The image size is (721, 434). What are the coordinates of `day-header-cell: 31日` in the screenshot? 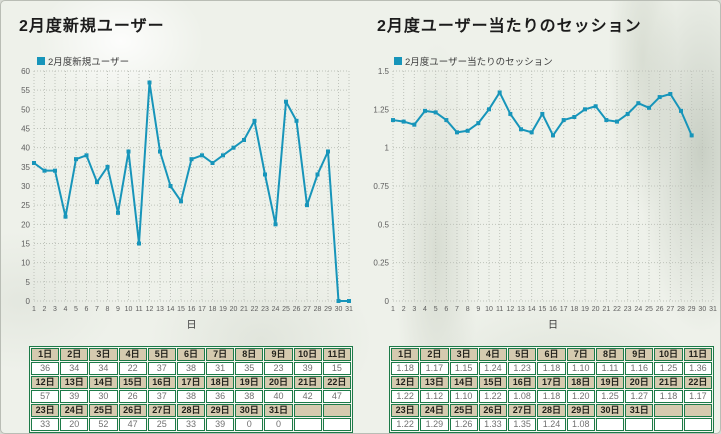 It's located at (639, 410).